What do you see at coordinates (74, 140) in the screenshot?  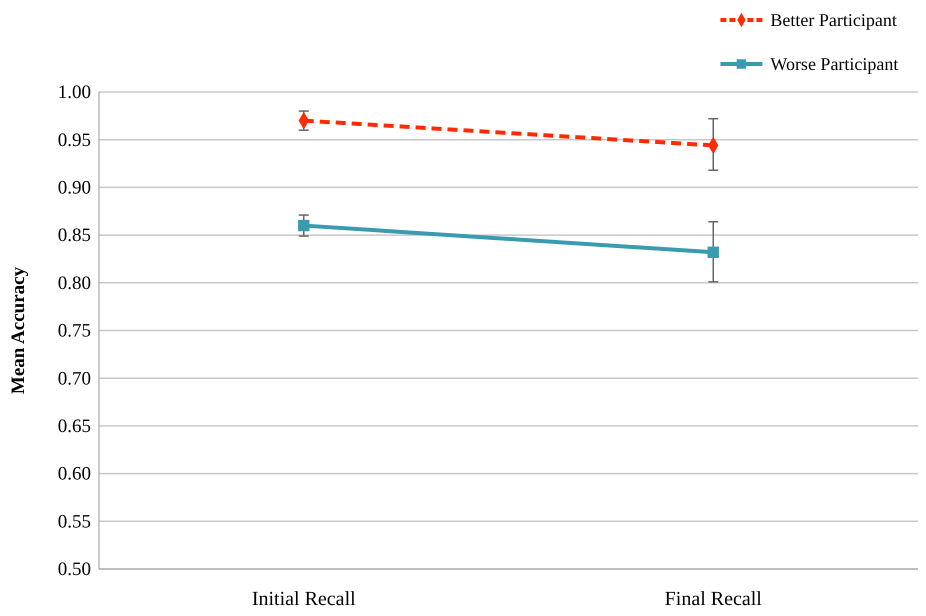 I see `y-tick-label: 0.95` at bounding box center [74, 140].